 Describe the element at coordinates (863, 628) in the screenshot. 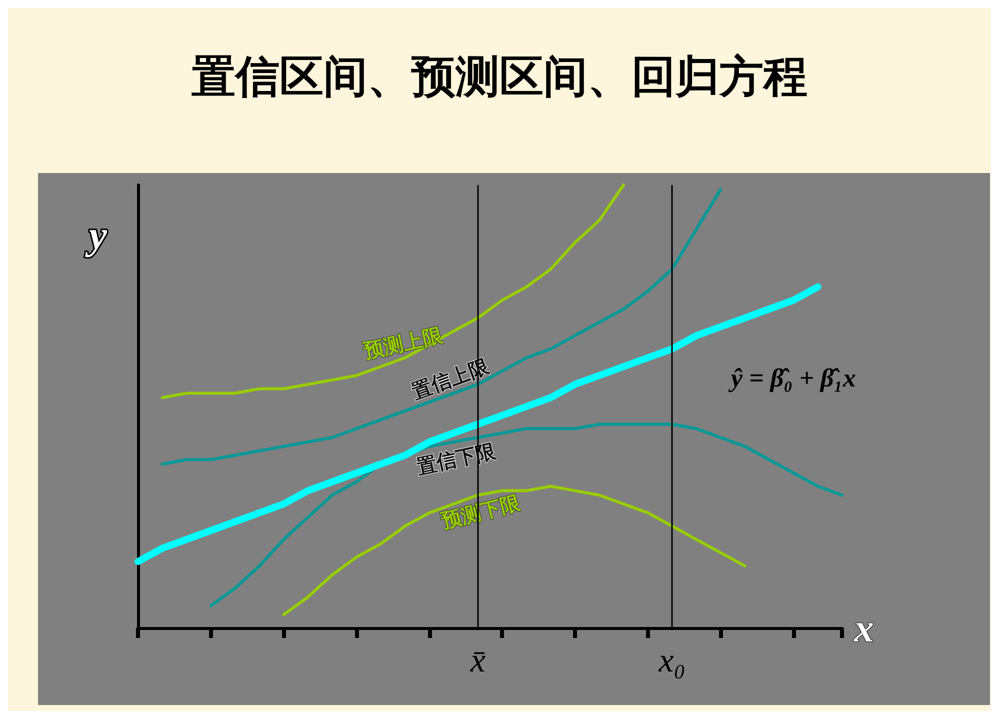

I see `x-axis-title: x` at that location.